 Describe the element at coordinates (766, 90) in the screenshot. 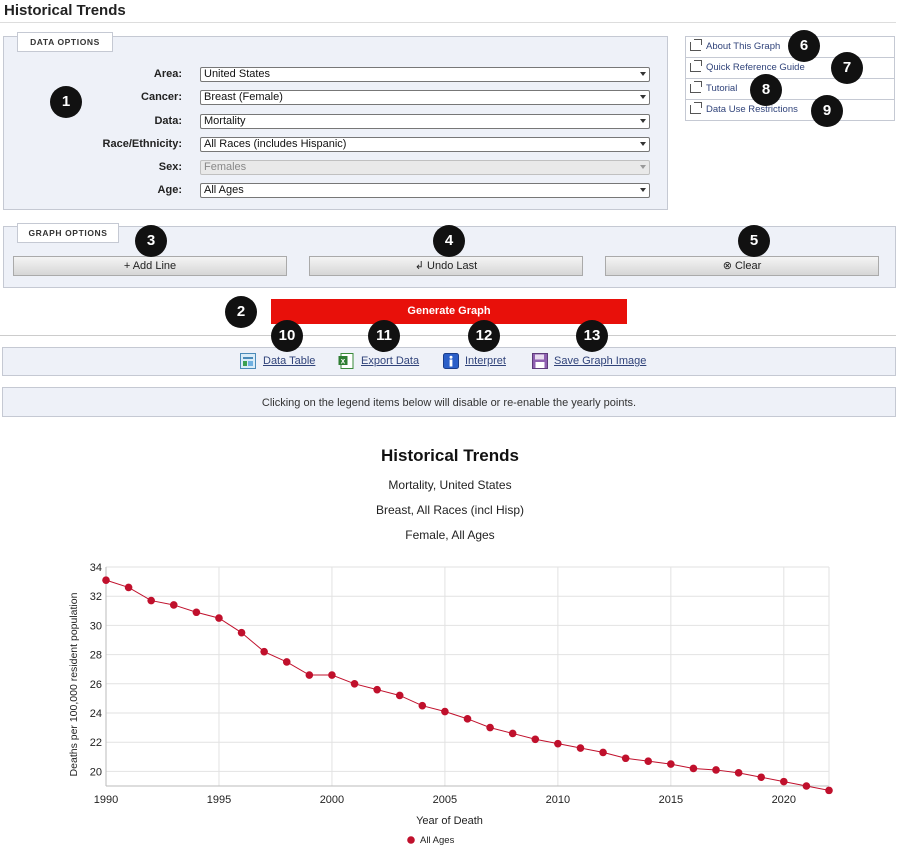

I see `callout-badge-8: 8` at that location.